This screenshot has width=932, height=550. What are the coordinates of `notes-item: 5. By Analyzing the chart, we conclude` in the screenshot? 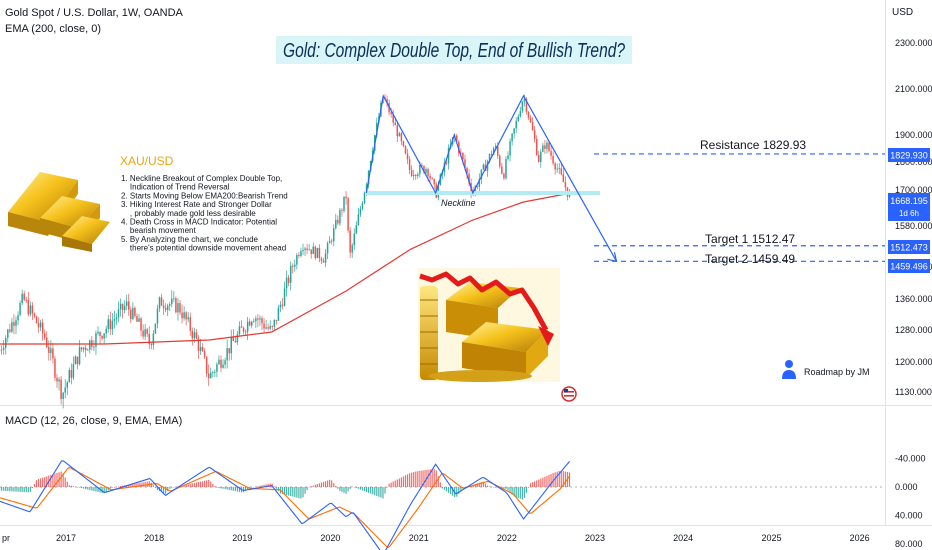 It's located at (190, 239).